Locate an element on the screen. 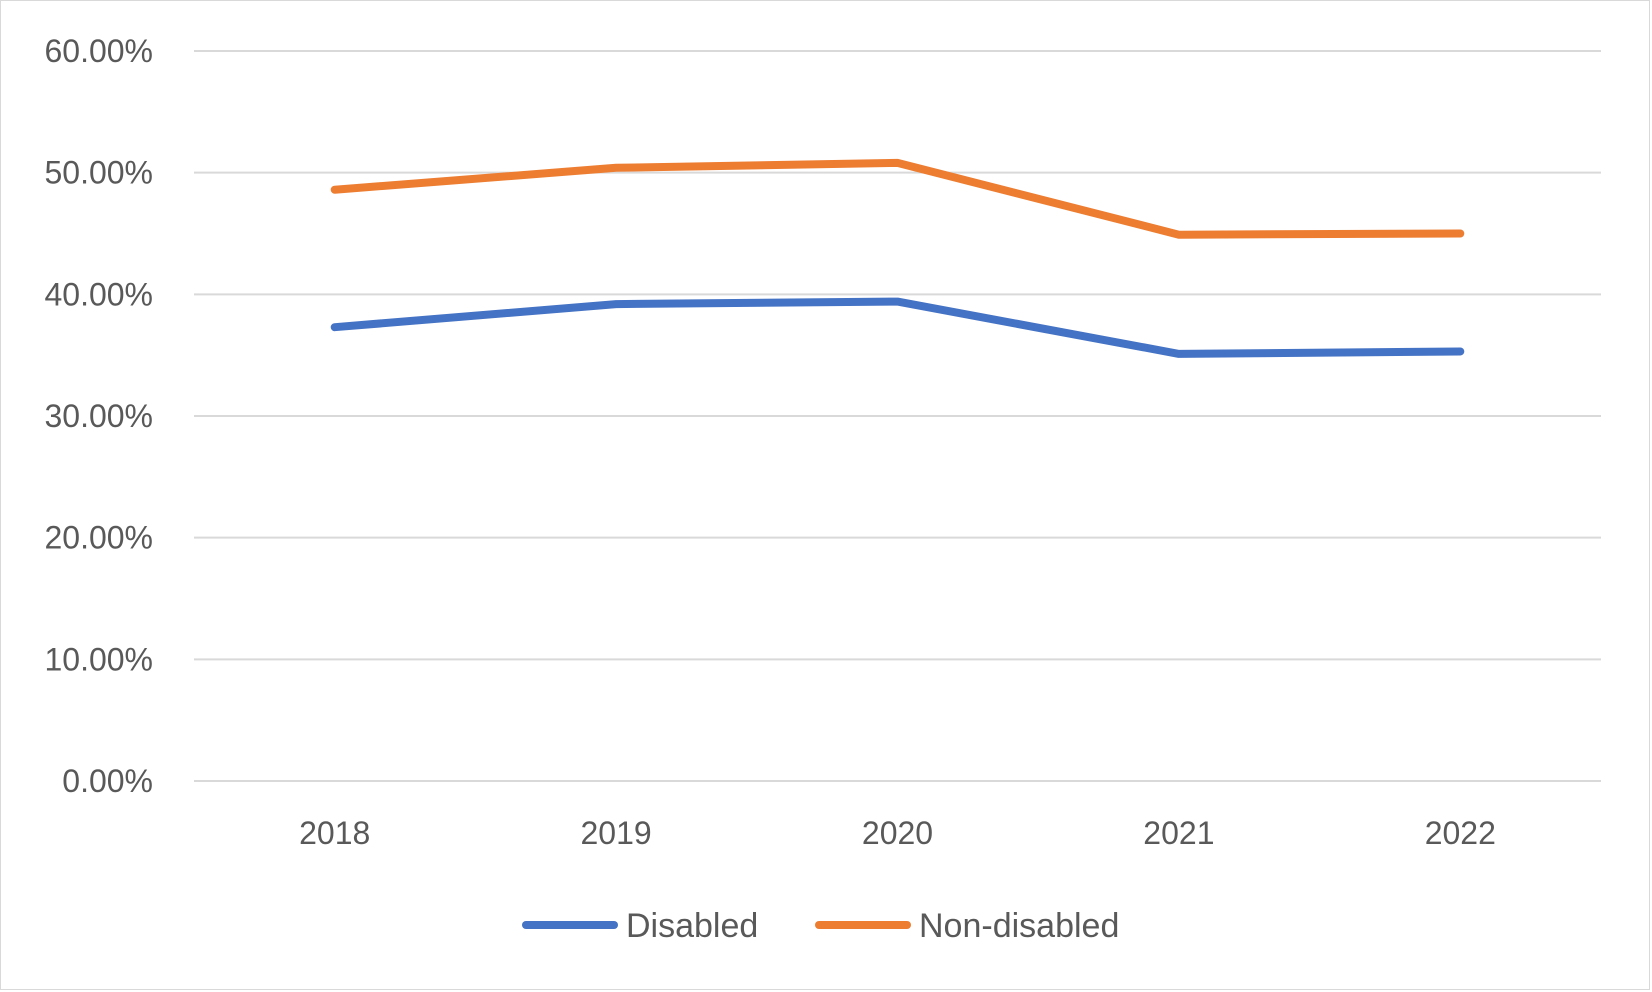 The width and height of the screenshot is (1652, 992). series-line-disabled is located at coordinates (897, 327).